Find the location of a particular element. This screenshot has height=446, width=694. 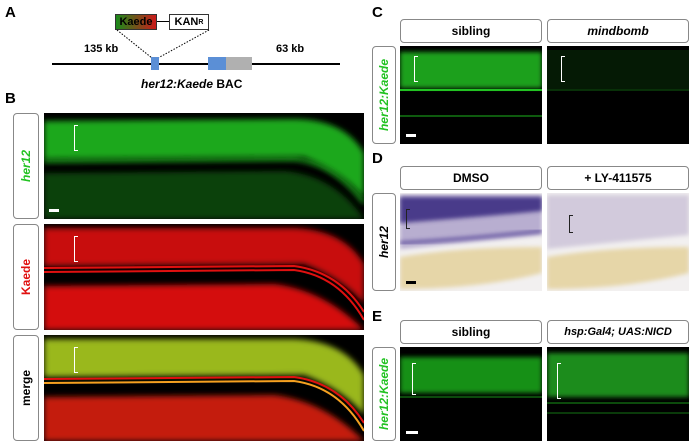

panel-d-dmso-bracket is located at coordinates (408, 219).